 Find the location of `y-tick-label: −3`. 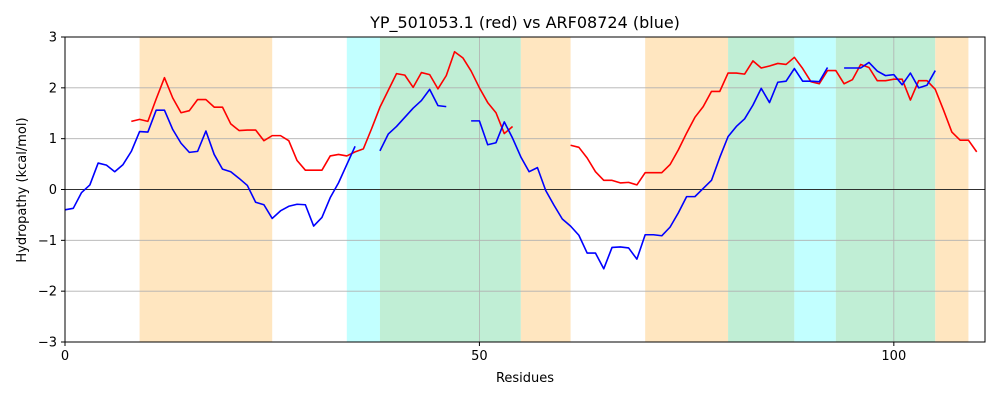

y-tick-label: −3 is located at coordinates (47, 343).